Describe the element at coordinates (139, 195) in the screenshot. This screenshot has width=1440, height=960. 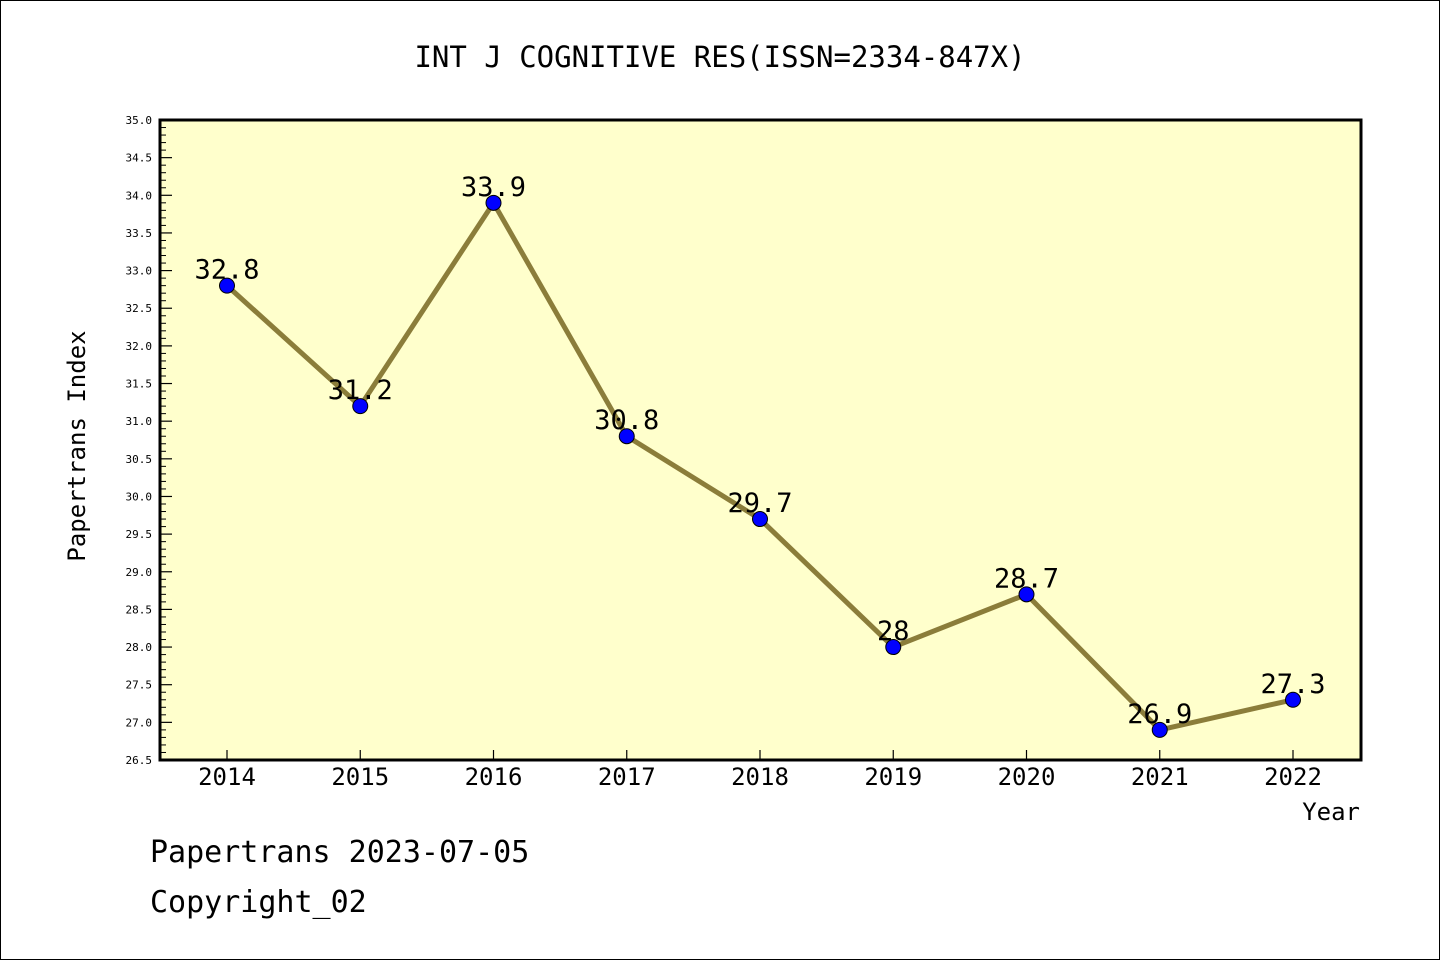
I see `y-tick-label: 34.0` at that location.